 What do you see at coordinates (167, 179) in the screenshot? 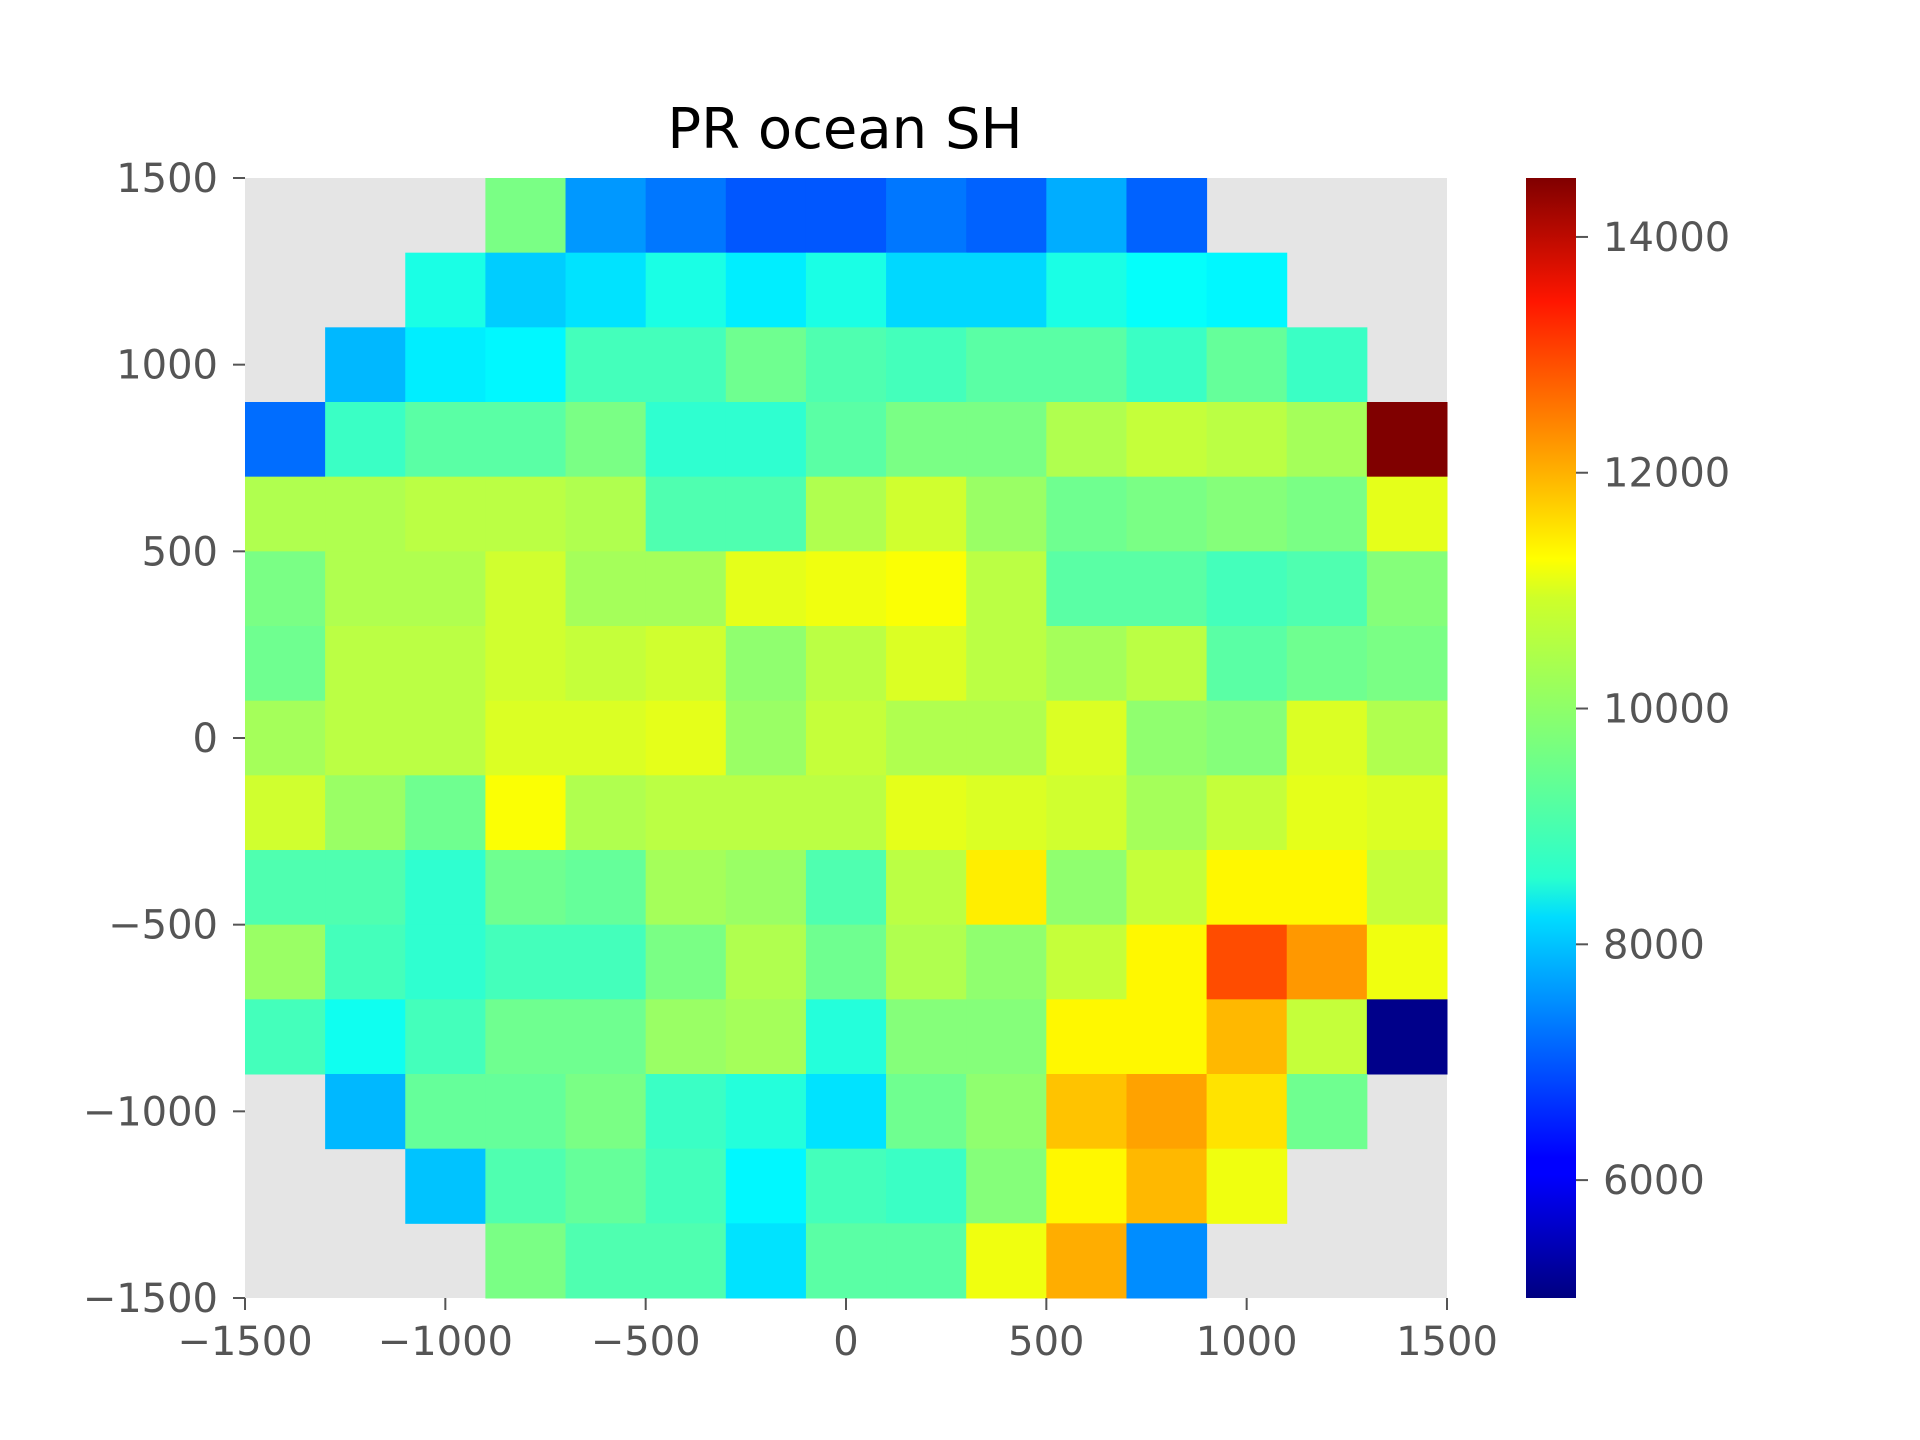
I see `y-tick-label: 1500` at bounding box center [167, 179].